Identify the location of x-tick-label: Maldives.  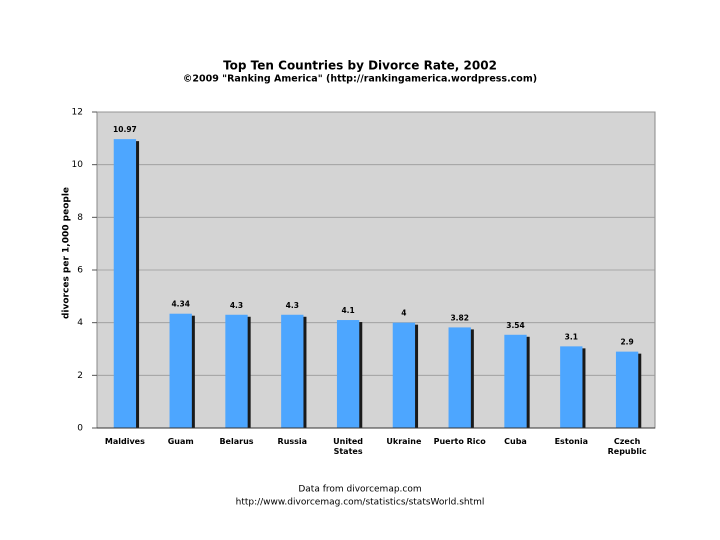
(124, 441).